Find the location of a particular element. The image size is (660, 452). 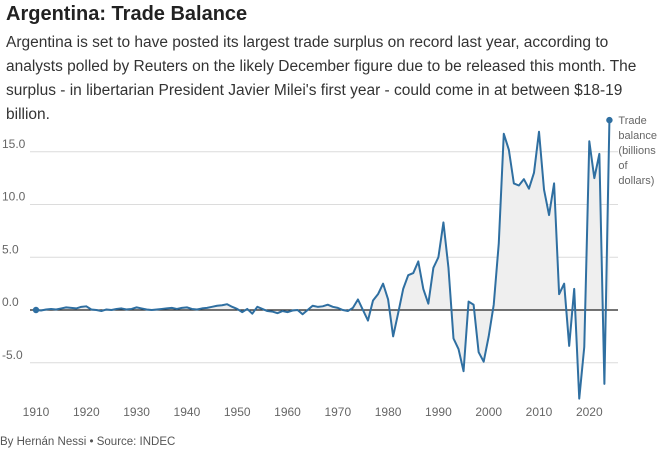

x-tick-label: 1960 is located at coordinates (287, 412).